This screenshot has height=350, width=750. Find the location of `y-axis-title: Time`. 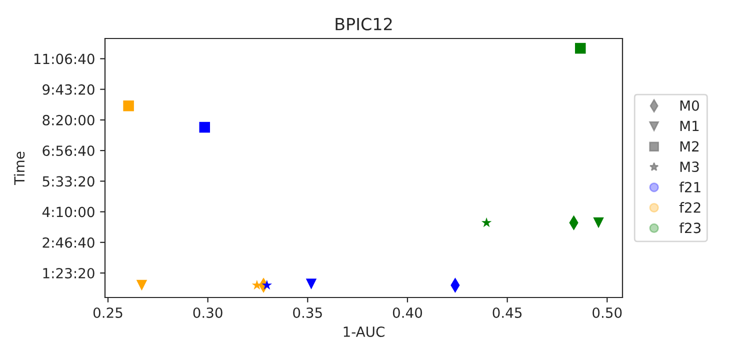

y-axis-title: Time is located at coordinates (19, 169).